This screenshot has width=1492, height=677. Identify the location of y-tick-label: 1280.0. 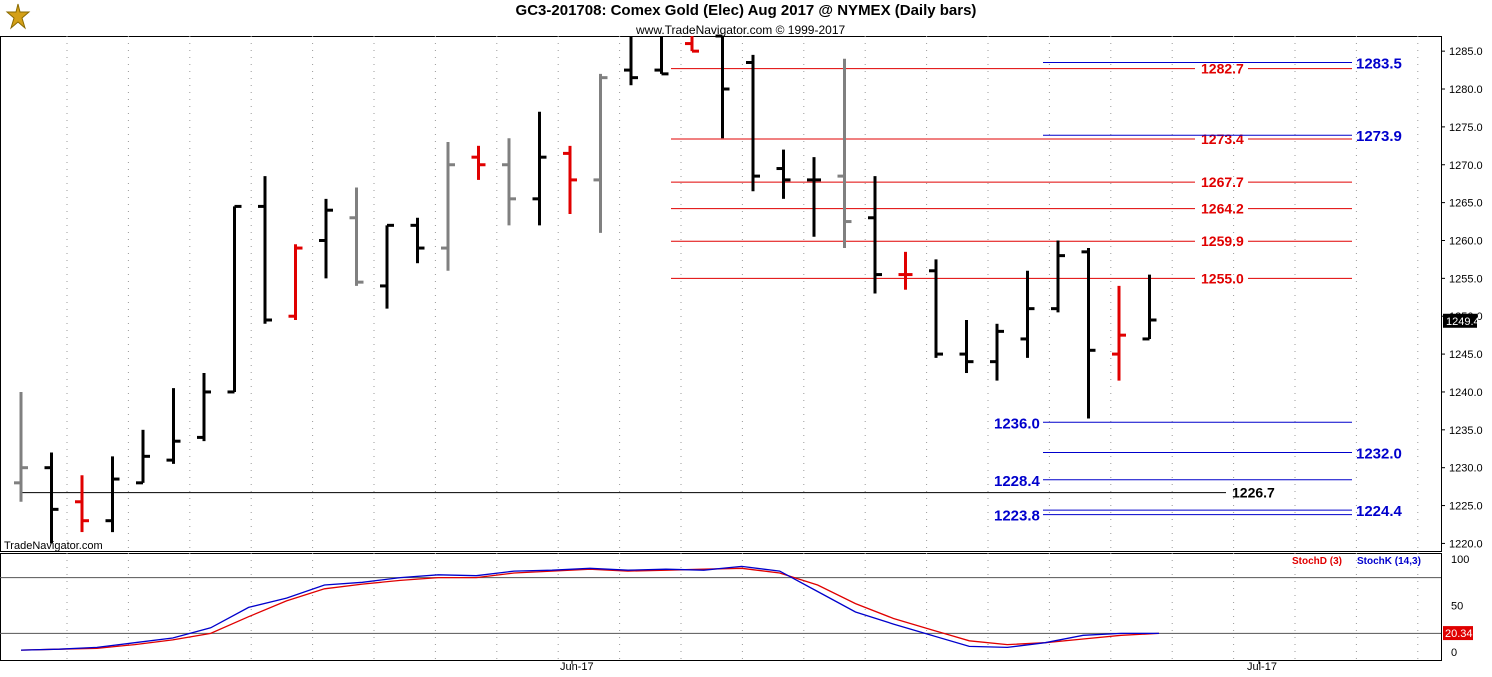
(1466, 90).